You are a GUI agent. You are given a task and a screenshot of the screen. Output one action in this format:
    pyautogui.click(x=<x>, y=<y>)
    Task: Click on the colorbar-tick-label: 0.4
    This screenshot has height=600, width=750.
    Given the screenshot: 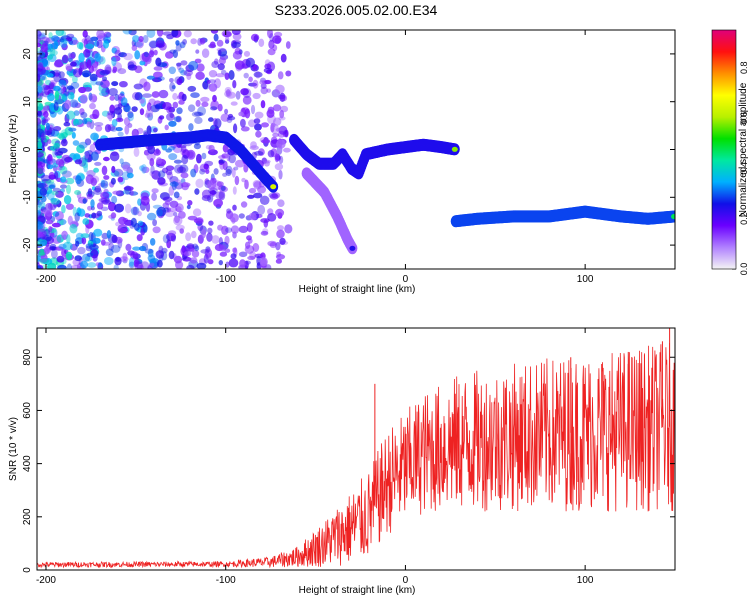 What is the action you would take?
    pyautogui.click(x=744, y=168)
    